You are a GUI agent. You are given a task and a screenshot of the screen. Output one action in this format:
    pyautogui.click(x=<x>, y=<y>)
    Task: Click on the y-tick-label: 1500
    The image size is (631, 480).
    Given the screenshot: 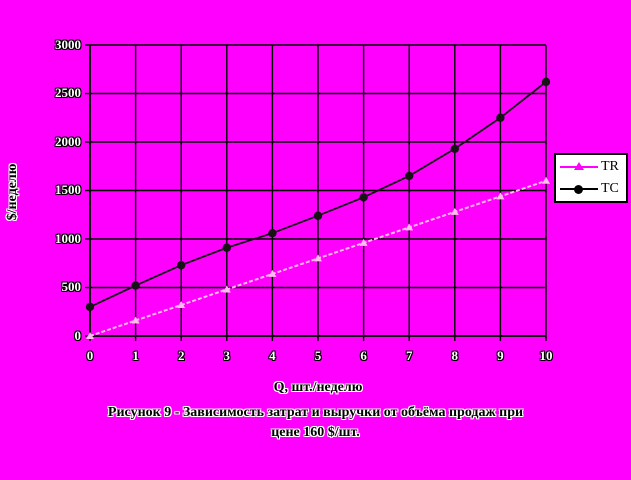 What is the action you would take?
    pyautogui.click(x=68, y=189)
    